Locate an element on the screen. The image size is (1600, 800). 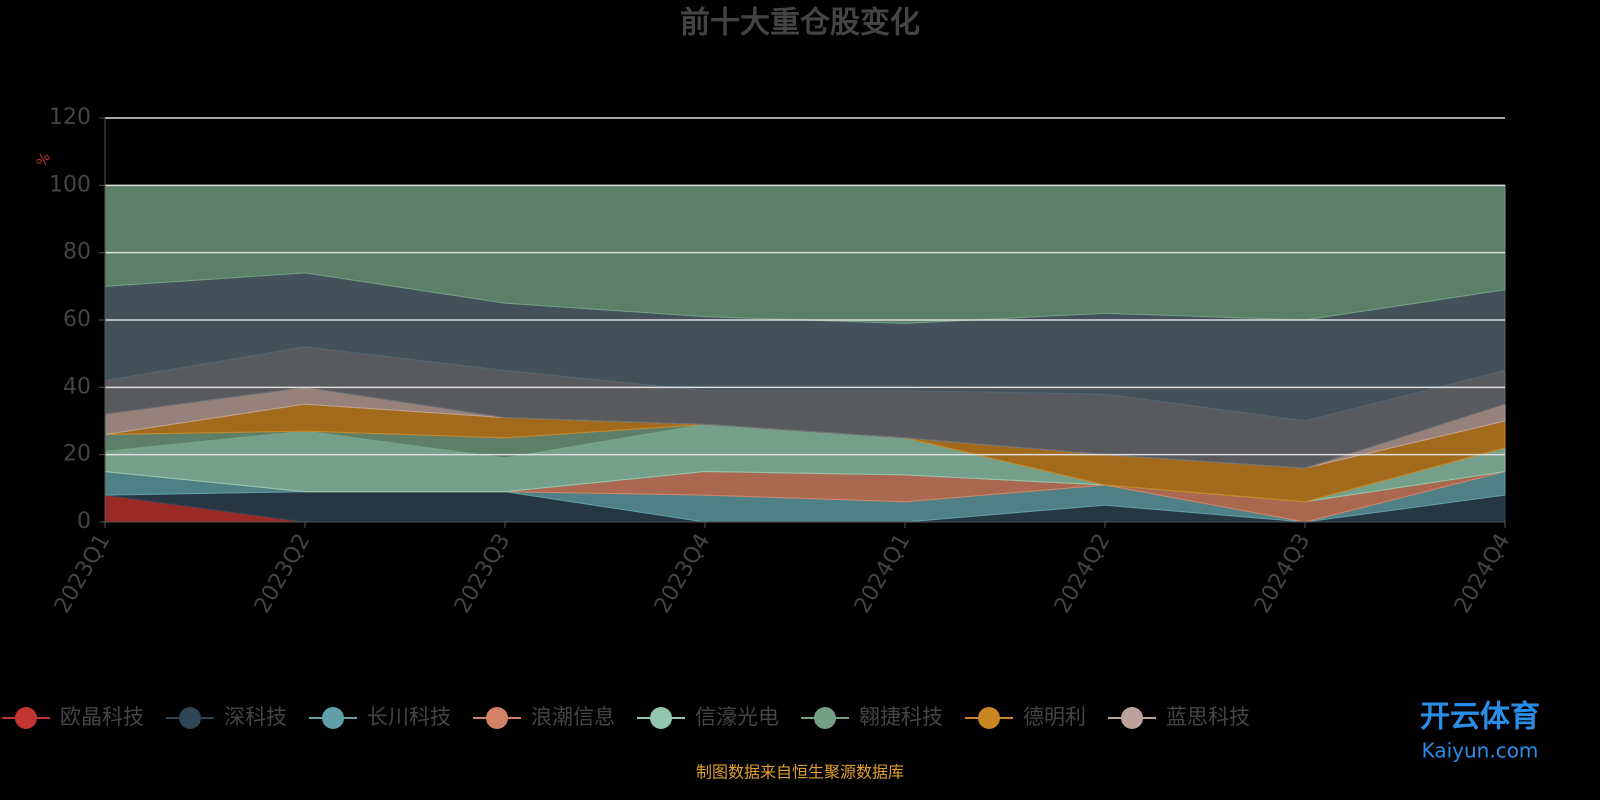
legend-item: 蓝思科技 is located at coordinates (1179, 717).